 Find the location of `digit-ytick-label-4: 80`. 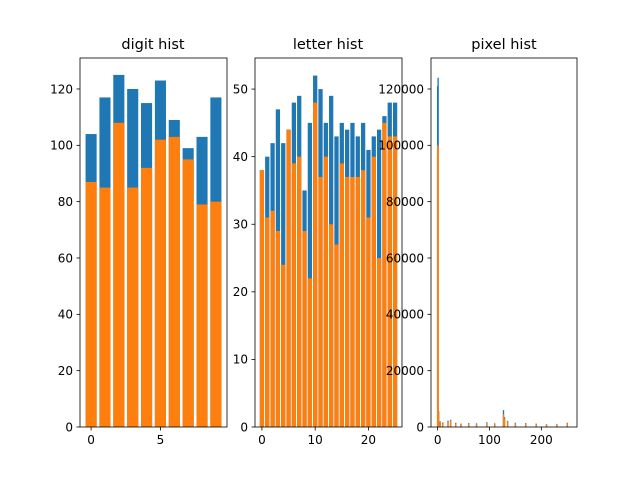

digit-ytick-label-4: 80 is located at coordinates (65, 202).